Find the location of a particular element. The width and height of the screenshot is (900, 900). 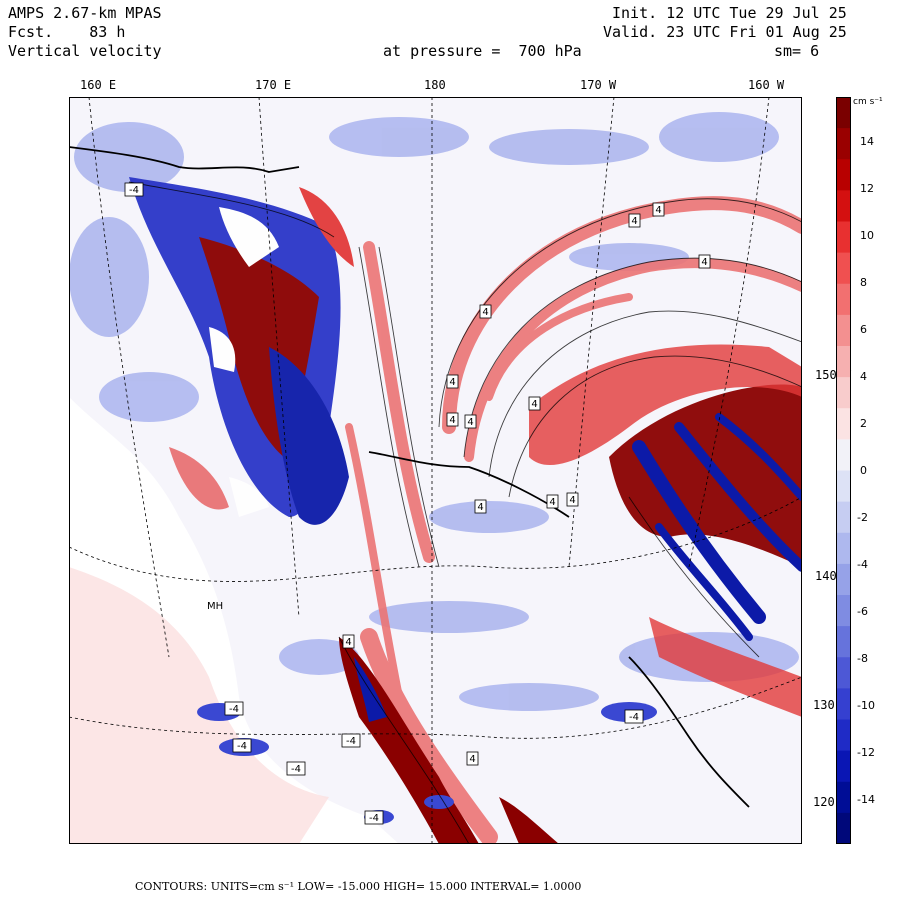

field-name: Vertical velocity is located at coordinates (85, 51).